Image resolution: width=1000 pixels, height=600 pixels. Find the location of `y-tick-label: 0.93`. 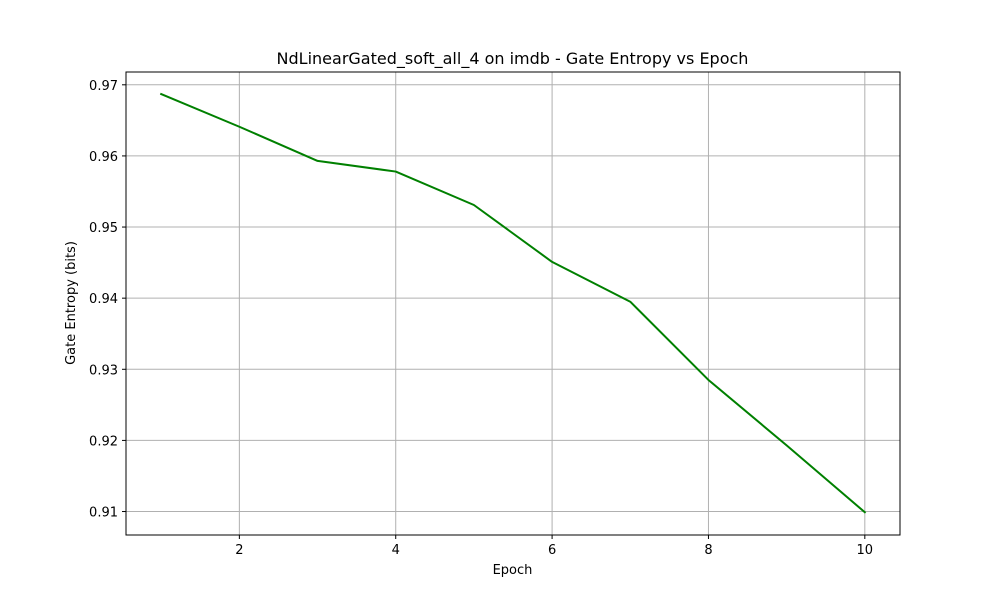

y-tick-label: 0.93 is located at coordinates (103, 370).